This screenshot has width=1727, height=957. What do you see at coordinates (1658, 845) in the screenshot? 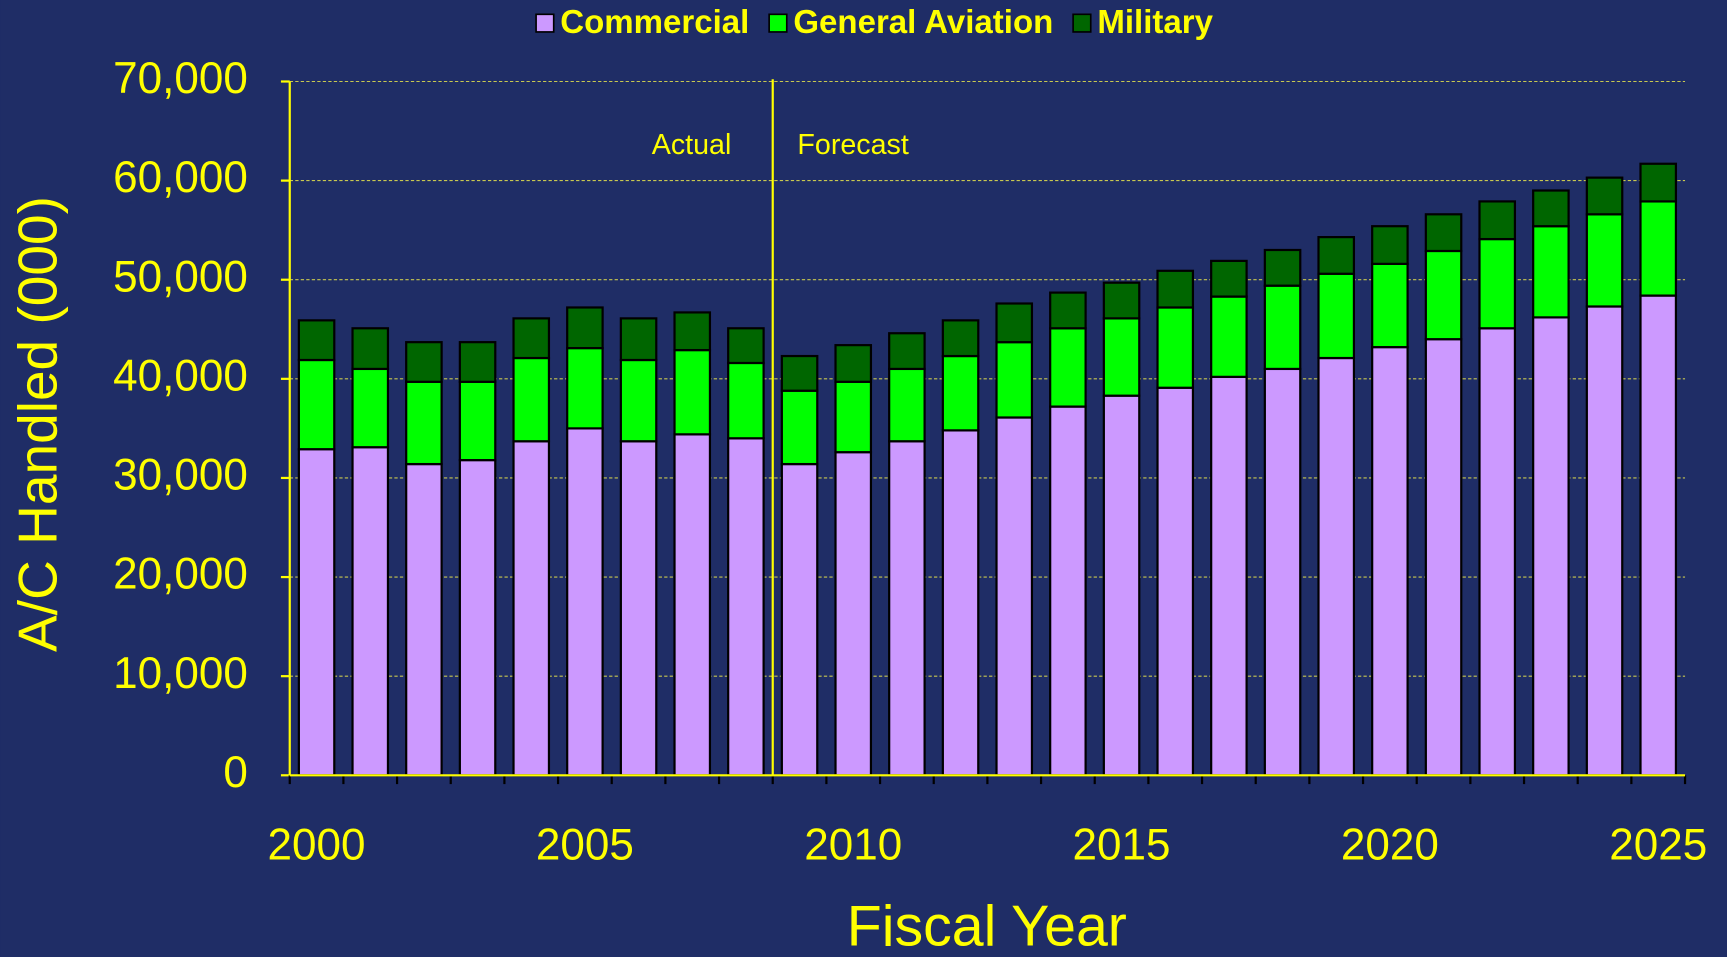
I see `x-tick-label: 2025` at bounding box center [1658, 845].